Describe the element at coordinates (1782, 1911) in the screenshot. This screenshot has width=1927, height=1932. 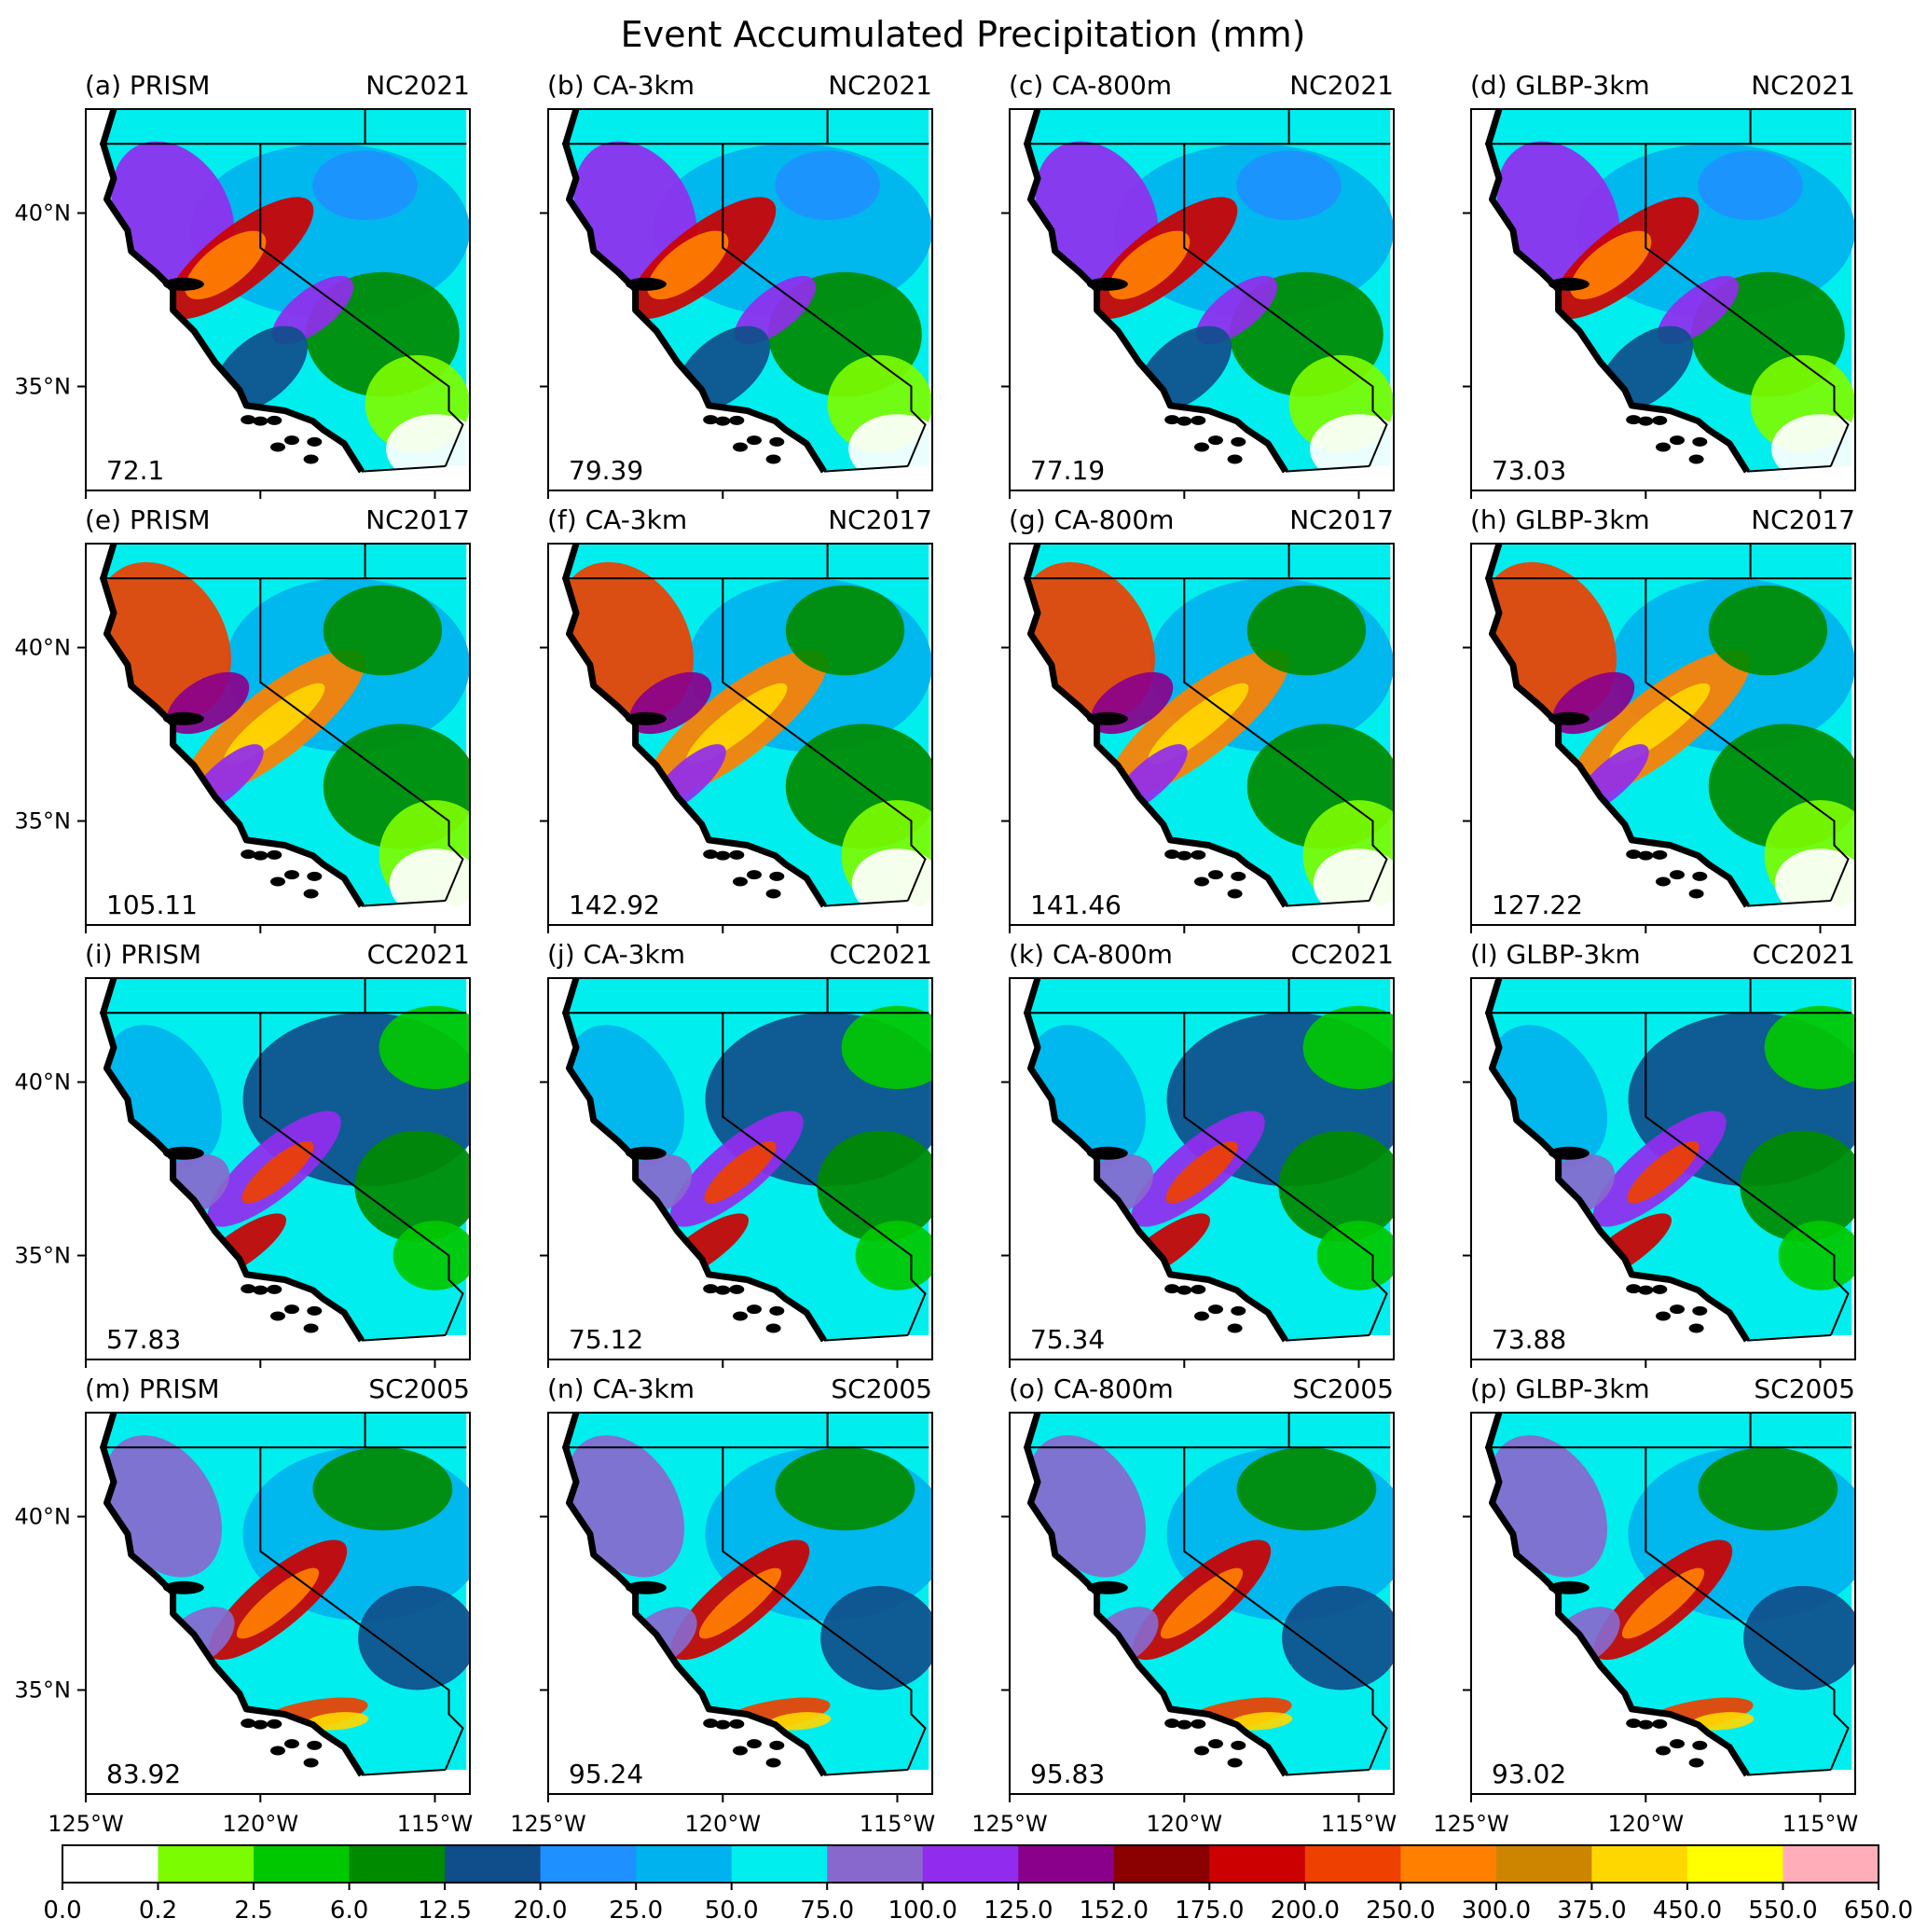
I see `colorbar-tick-label: 550.0` at that location.